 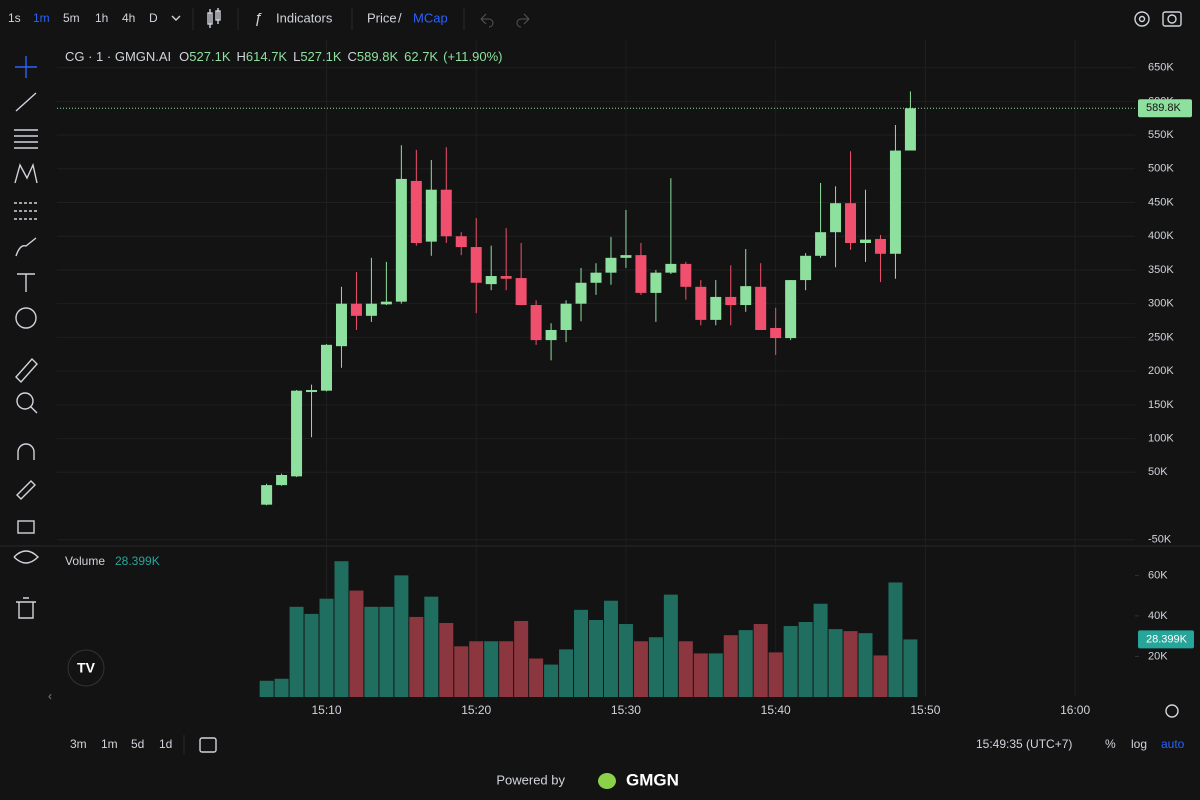 I want to click on range: 5d, so click(x=137, y=744).